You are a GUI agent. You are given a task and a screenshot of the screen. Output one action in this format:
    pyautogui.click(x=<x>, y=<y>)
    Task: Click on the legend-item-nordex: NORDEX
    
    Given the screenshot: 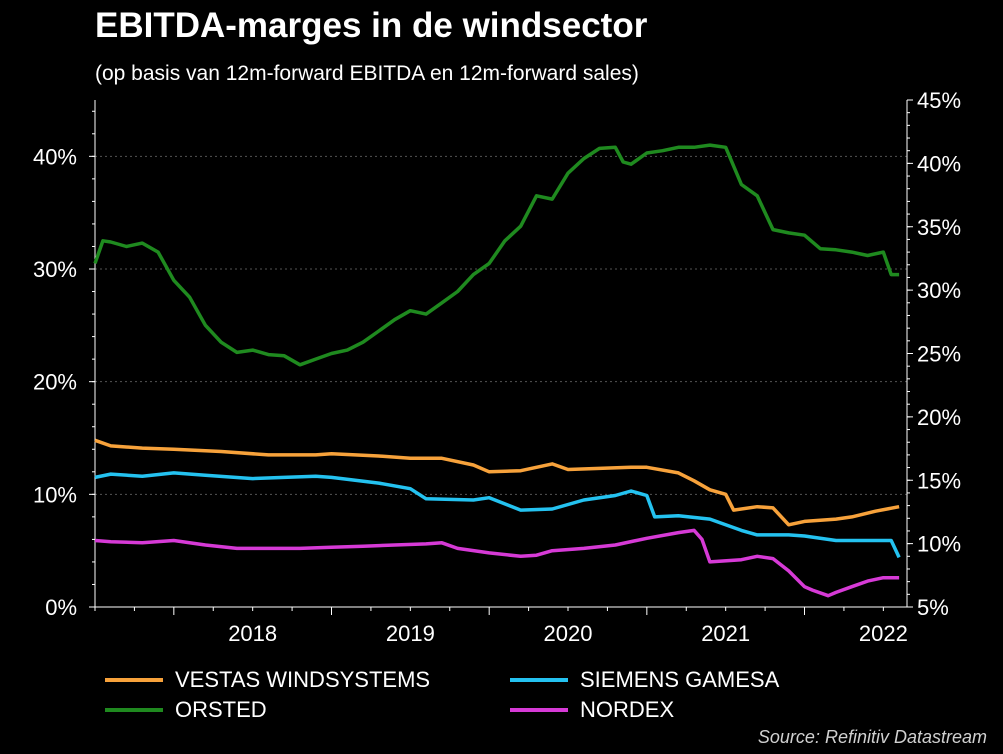 What is the action you would take?
    pyautogui.click(x=592, y=710)
    